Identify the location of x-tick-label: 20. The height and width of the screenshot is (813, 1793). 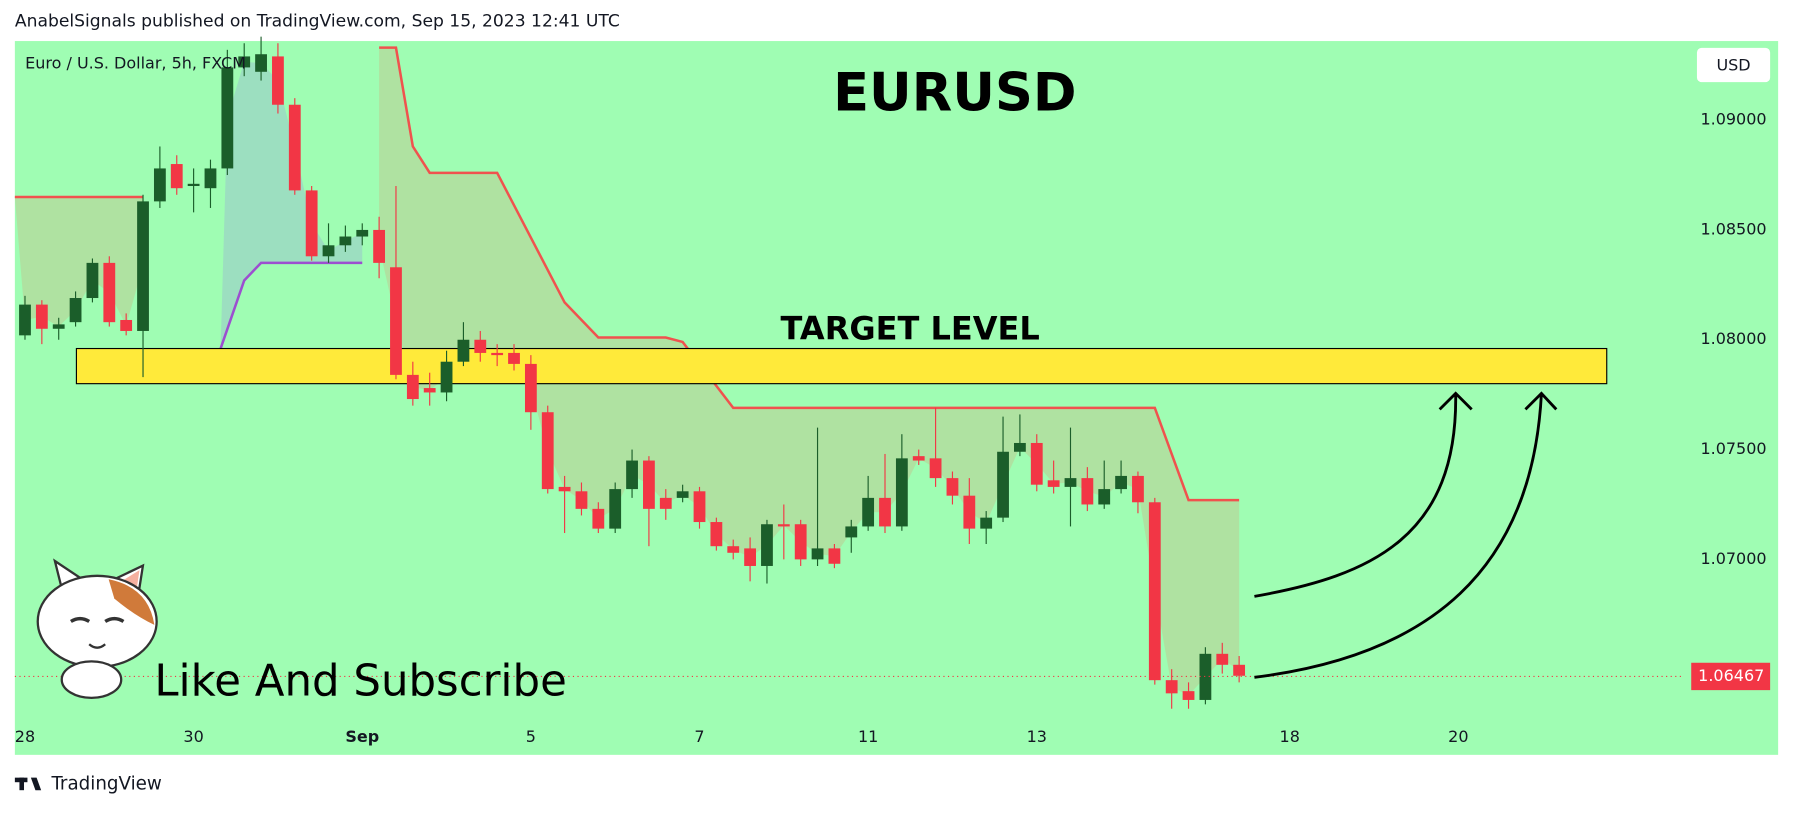
(1458, 736).